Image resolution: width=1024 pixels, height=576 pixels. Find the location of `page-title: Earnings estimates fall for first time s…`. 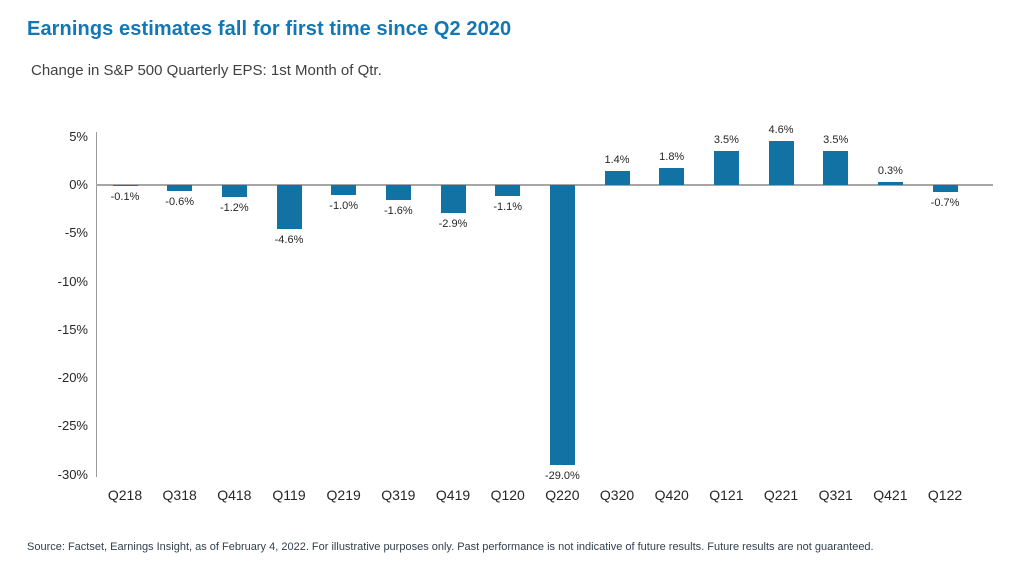

page-title: Earnings estimates fall for first time s… is located at coordinates (269, 29).